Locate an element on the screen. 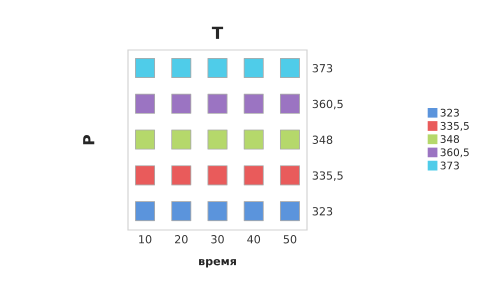  legend-label: 373 is located at coordinates (449, 166).